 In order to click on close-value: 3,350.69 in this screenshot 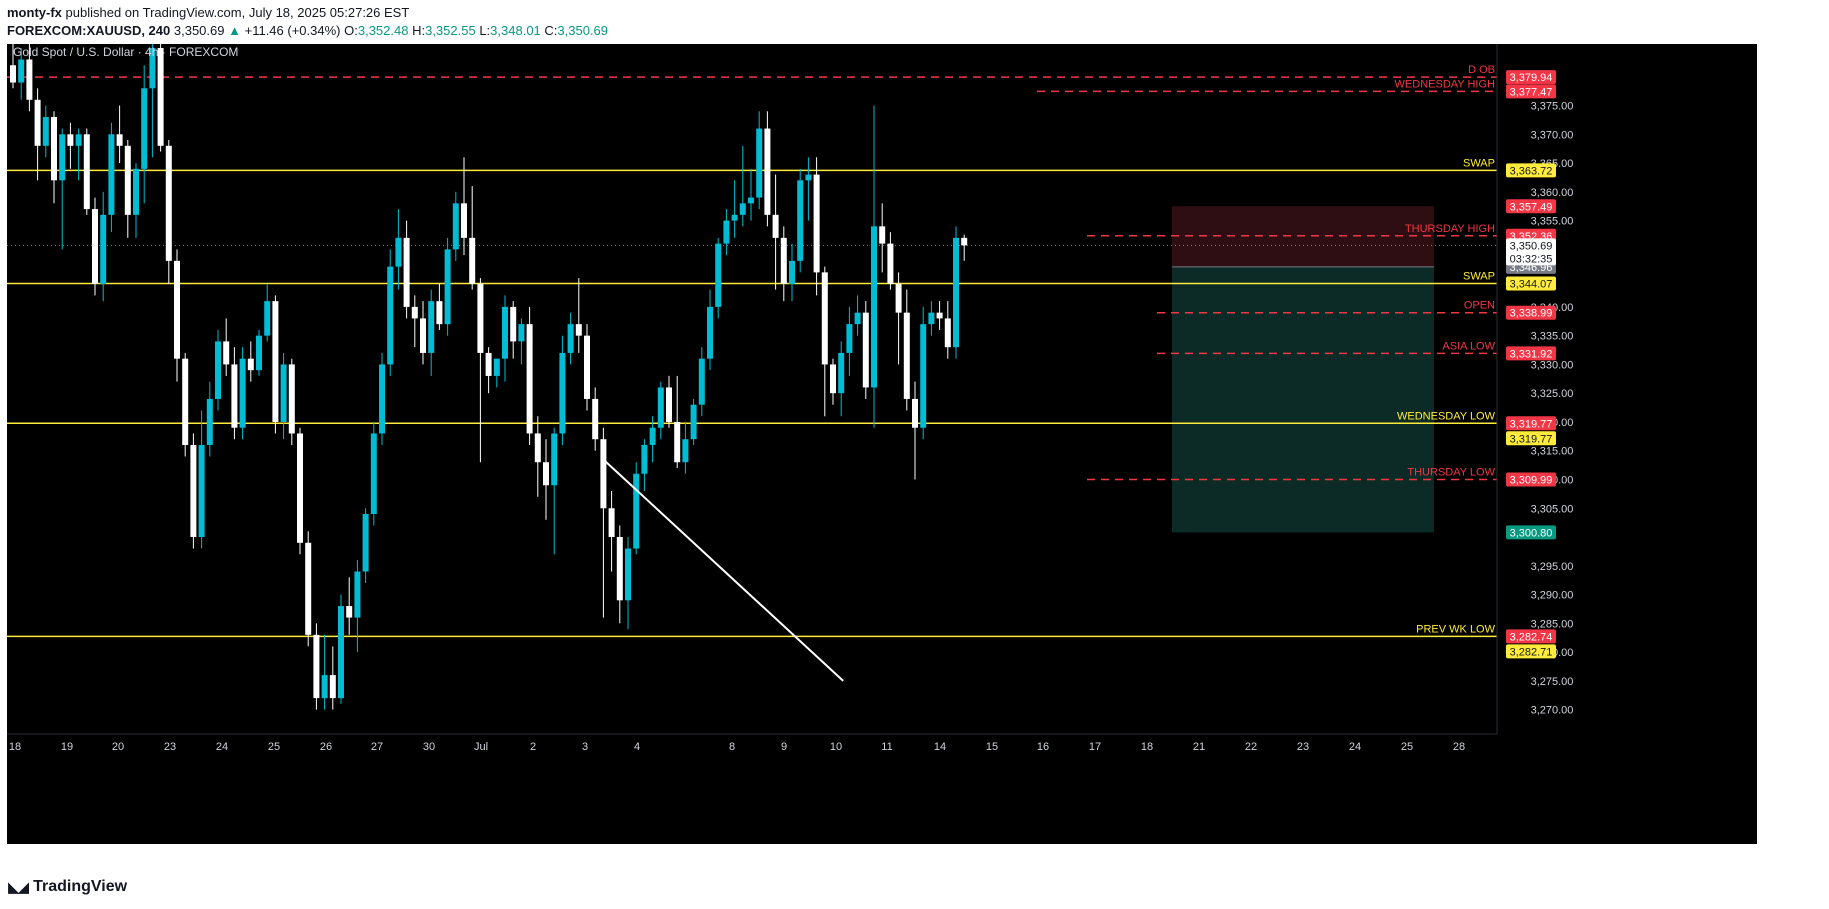, I will do `click(583, 30)`.